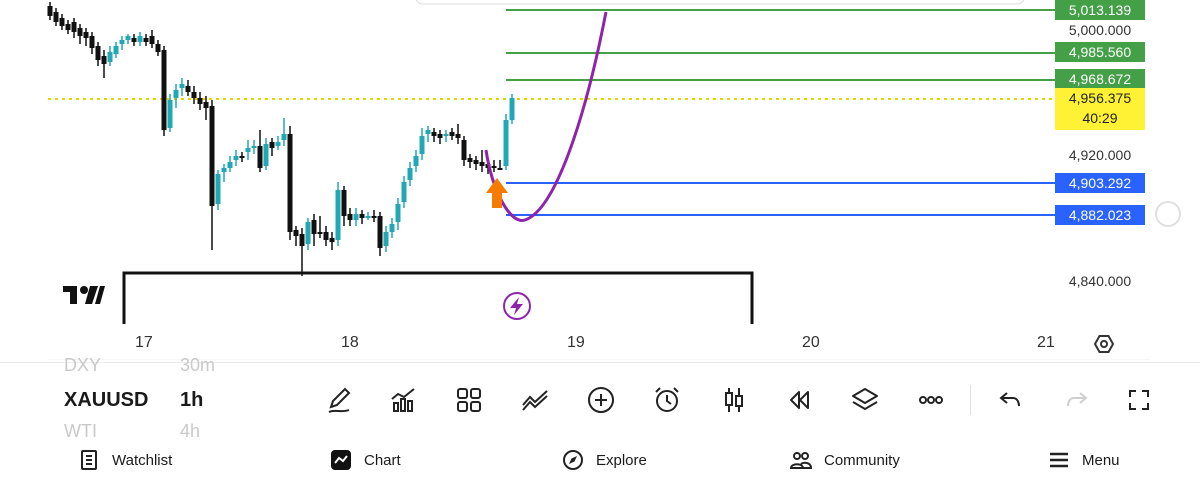 The width and height of the screenshot is (1200, 485). I want to click on symbol-selector: XAUUSD, so click(106, 400).